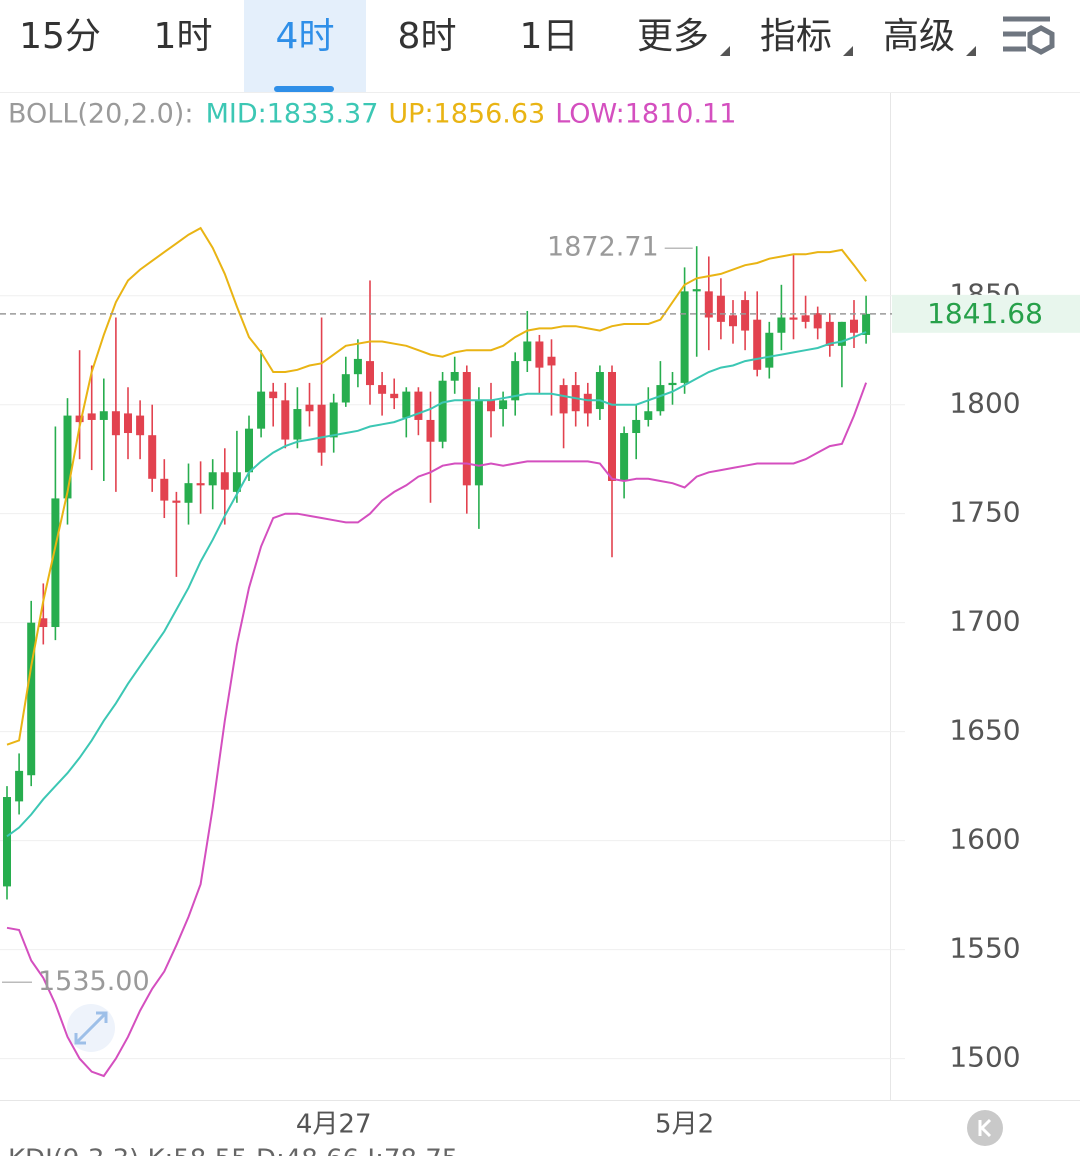 The width and height of the screenshot is (1080, 1160). I want to click on legend-entry: LOW:1810.11, so click(645, 114).